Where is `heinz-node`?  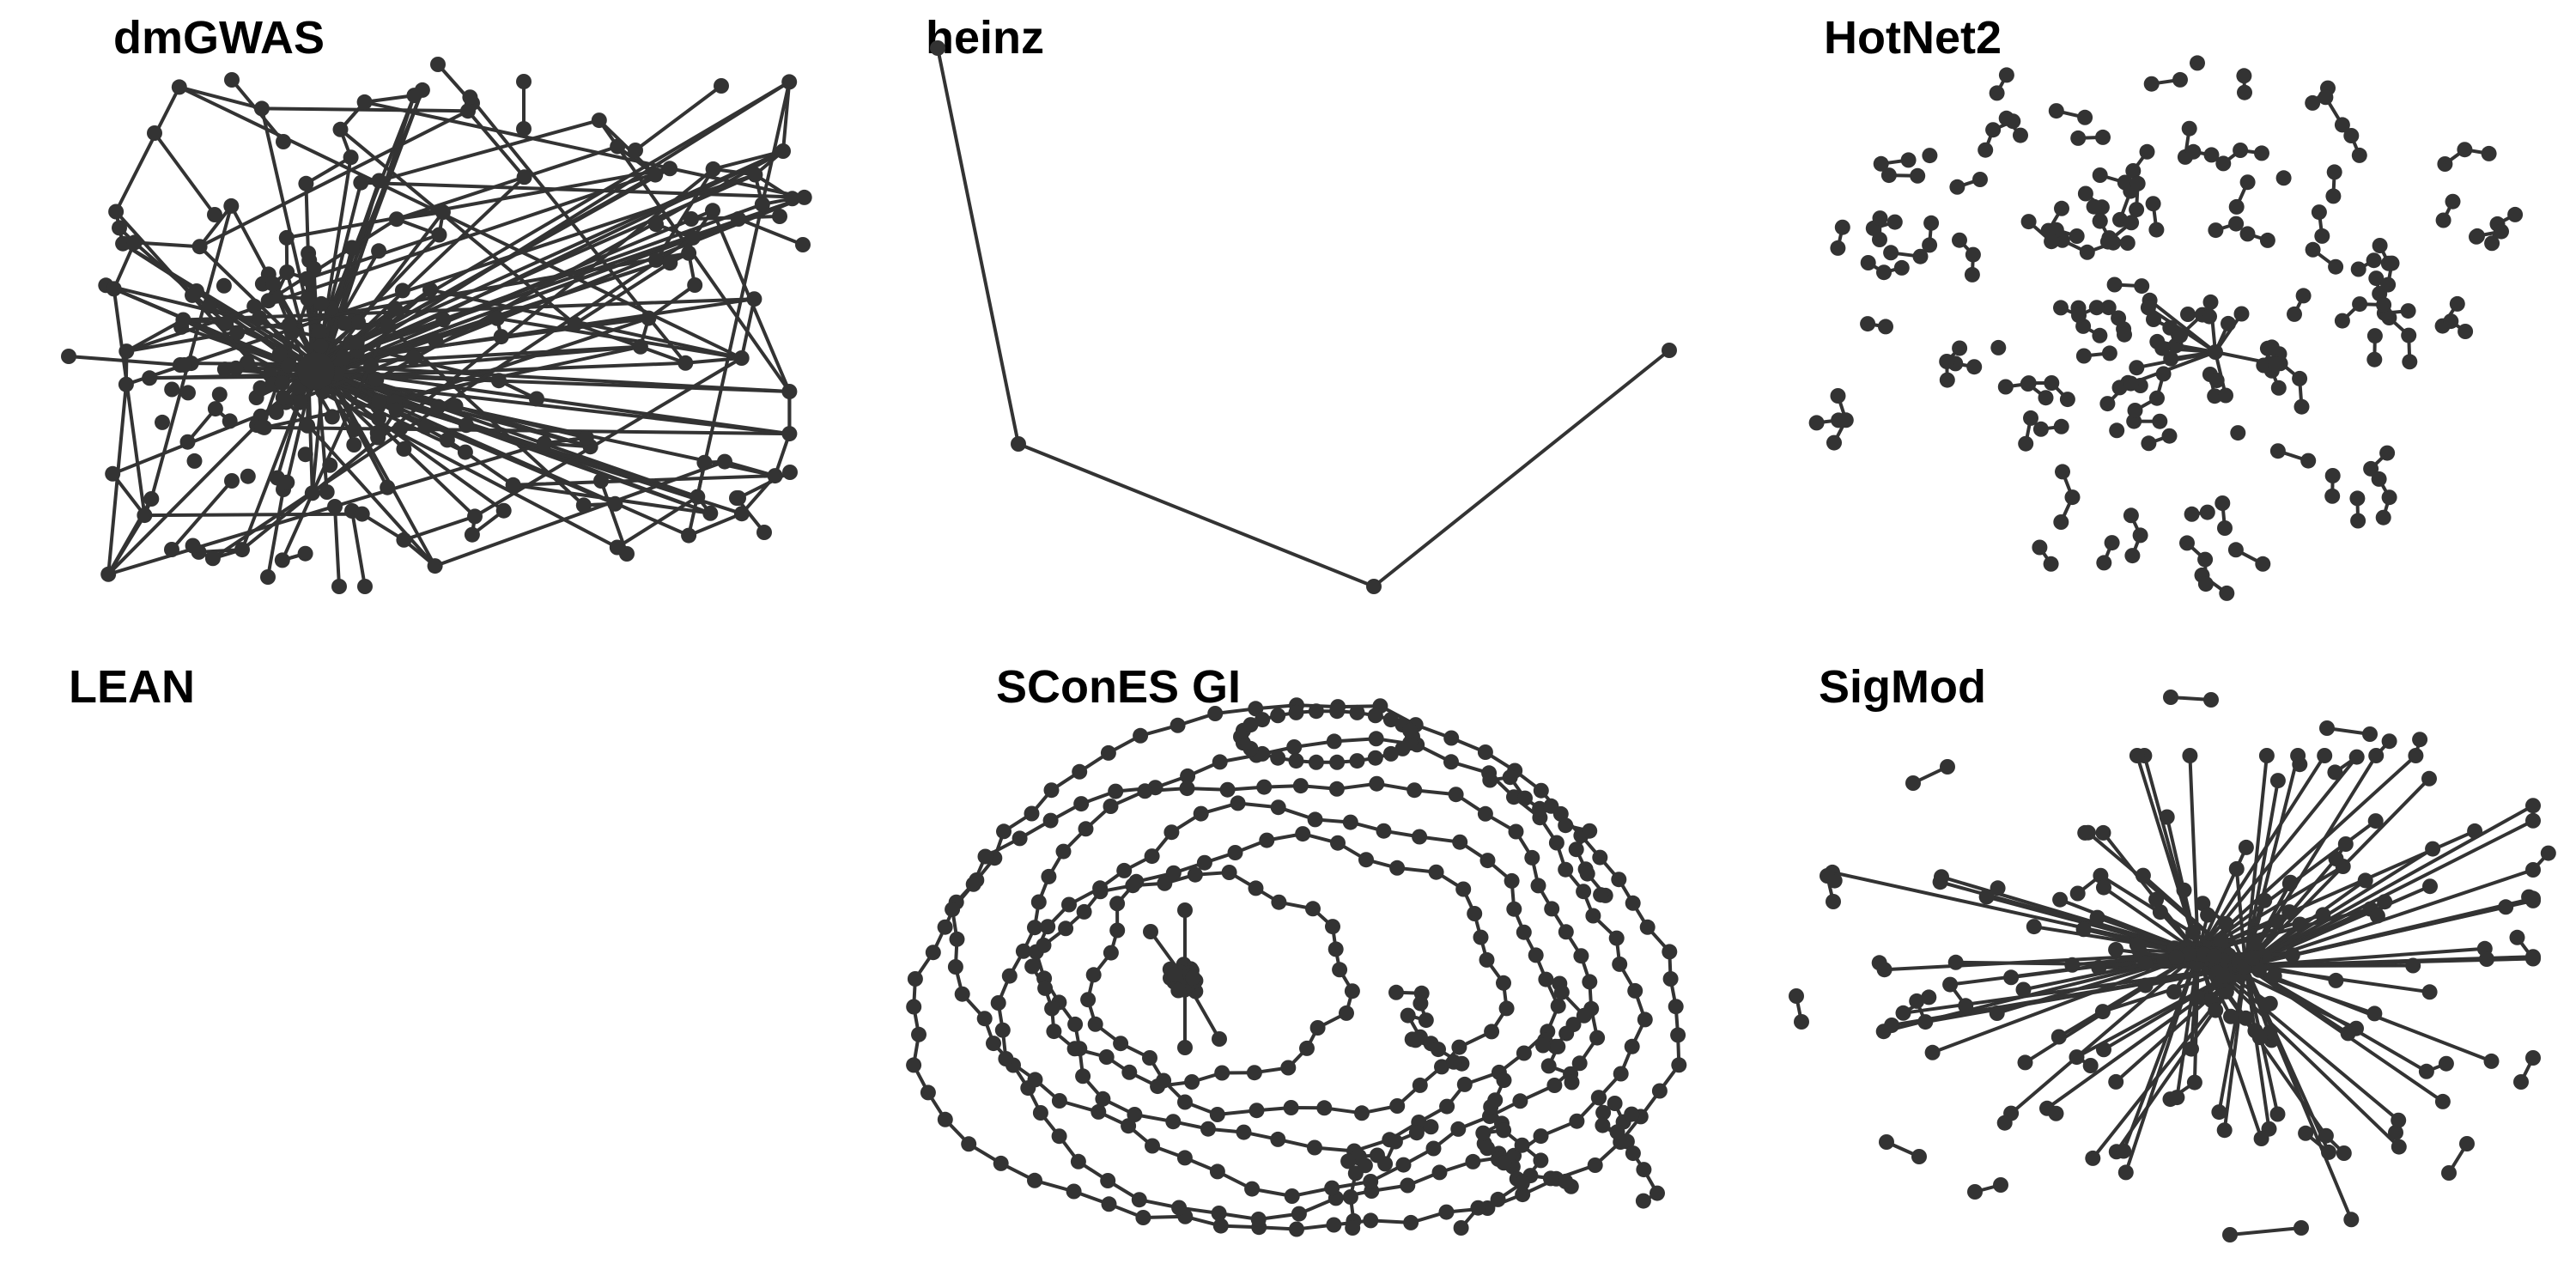 heinz-node is located at coordinates (1670, 350).